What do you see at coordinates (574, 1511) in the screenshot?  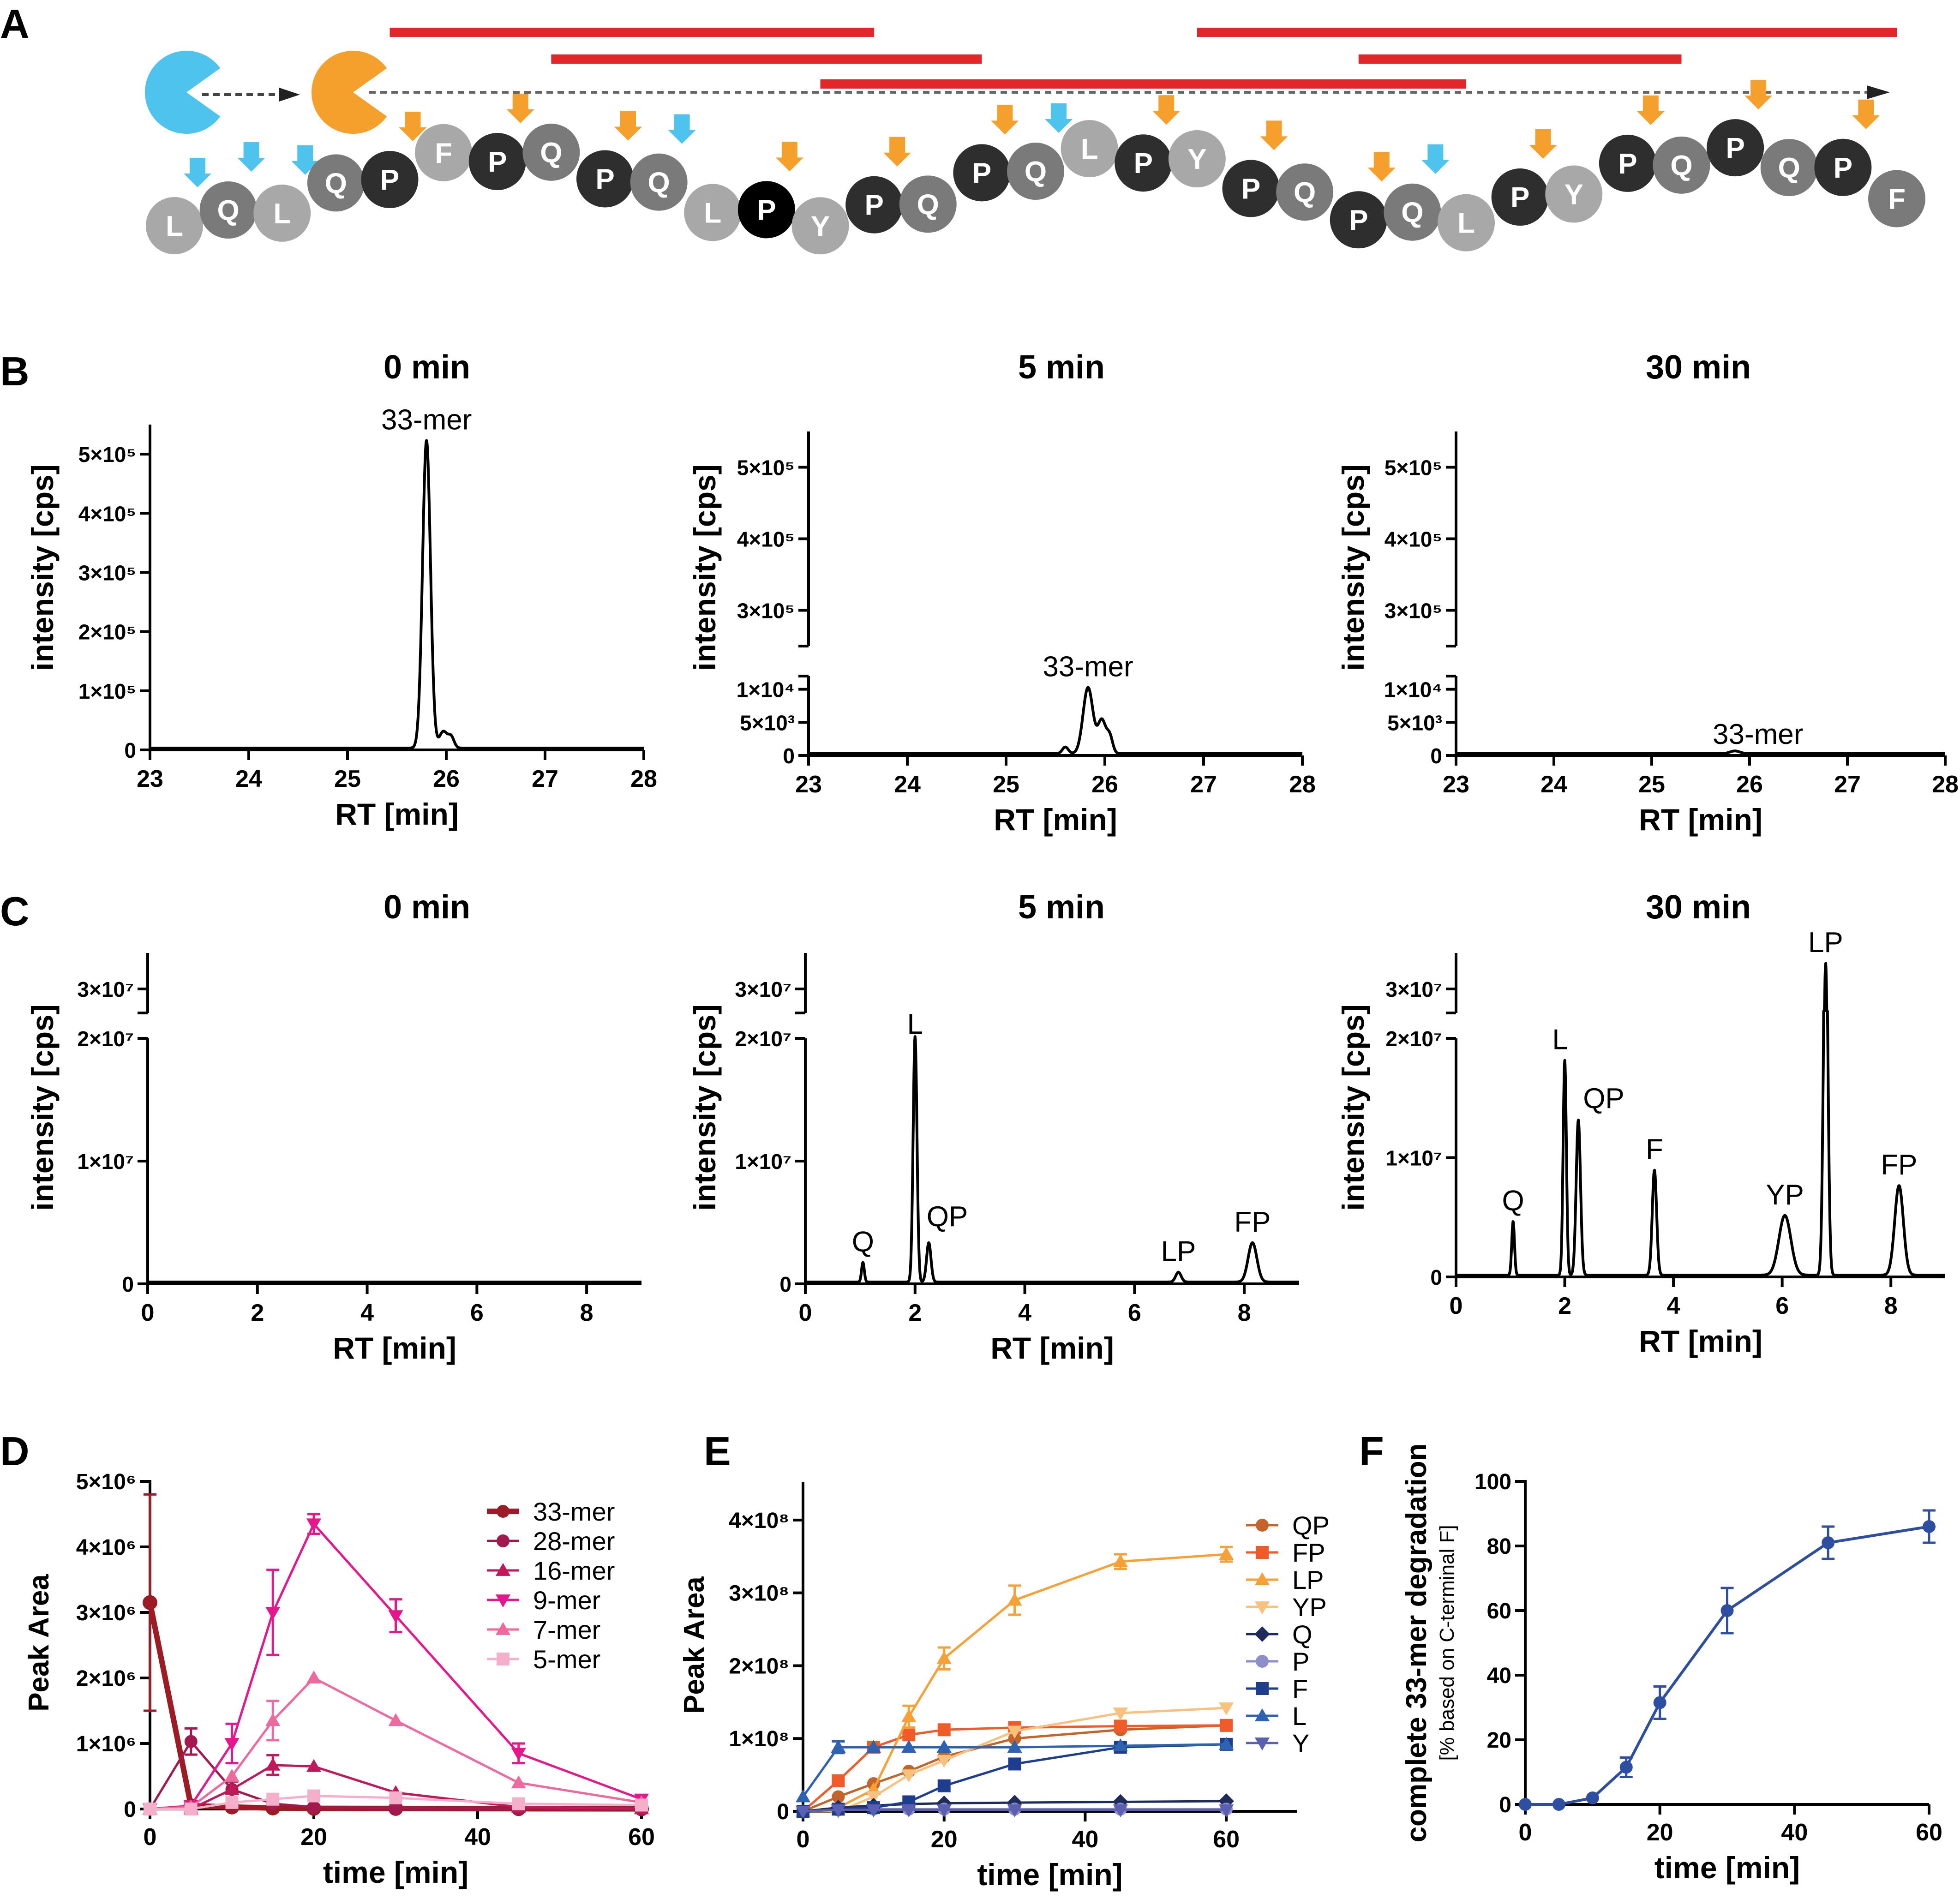 I see `legend-label: 33-mer` at bounding box center [574, 1511].